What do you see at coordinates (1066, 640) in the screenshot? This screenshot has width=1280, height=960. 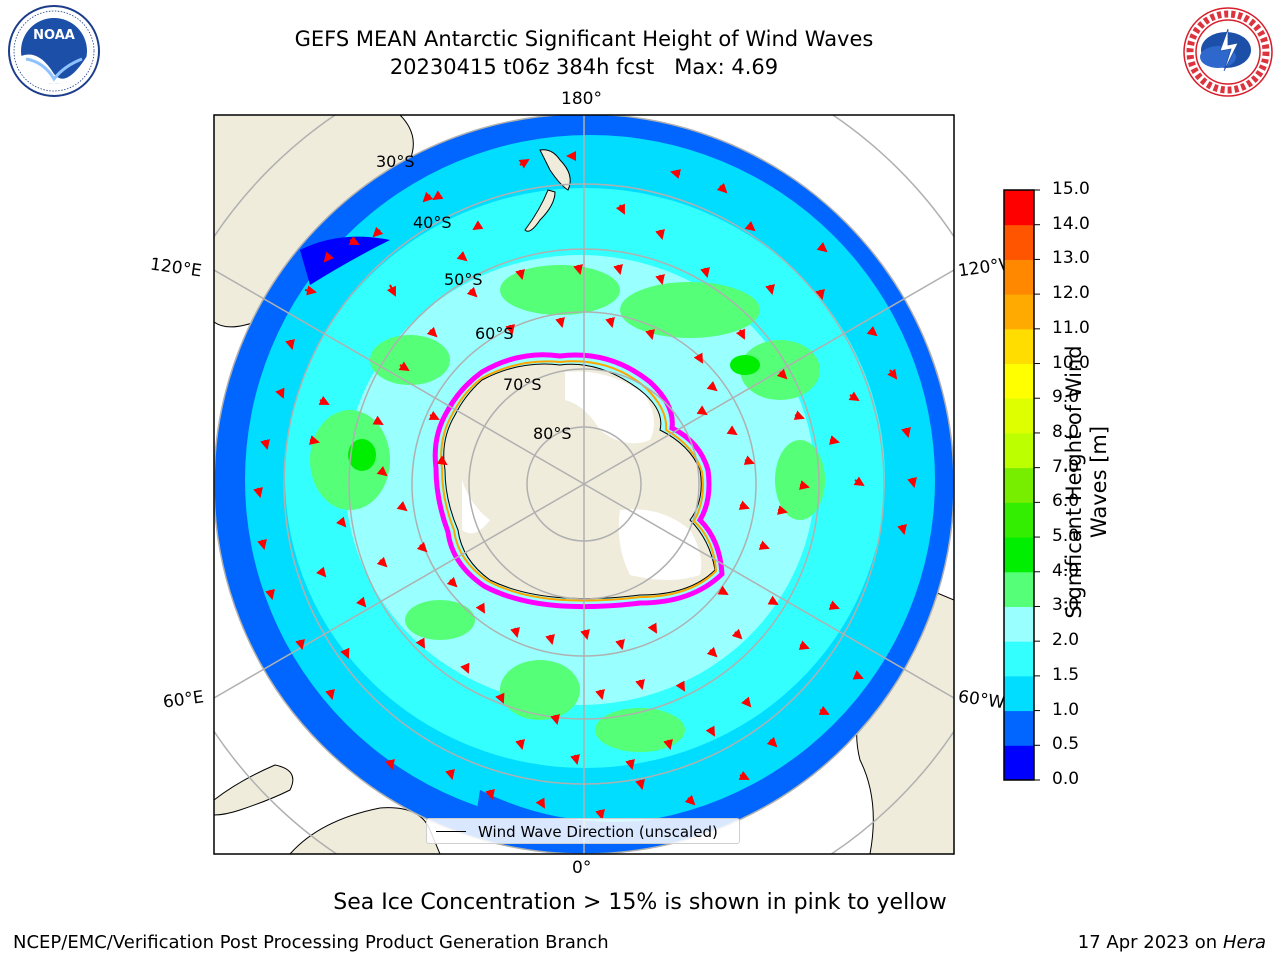 I see `colorbar-tick-label: 2.0` at bounding box center [1066, 640].